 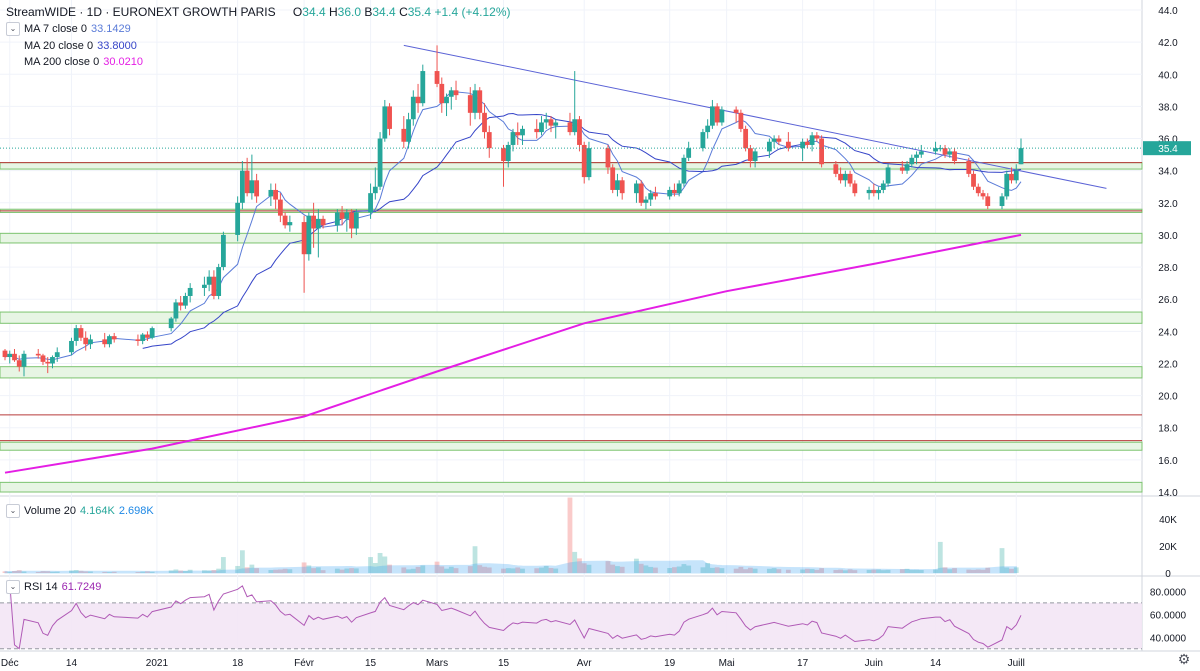 I want to click on price-tick-label: 30.0, so click(x=1168, y=236).